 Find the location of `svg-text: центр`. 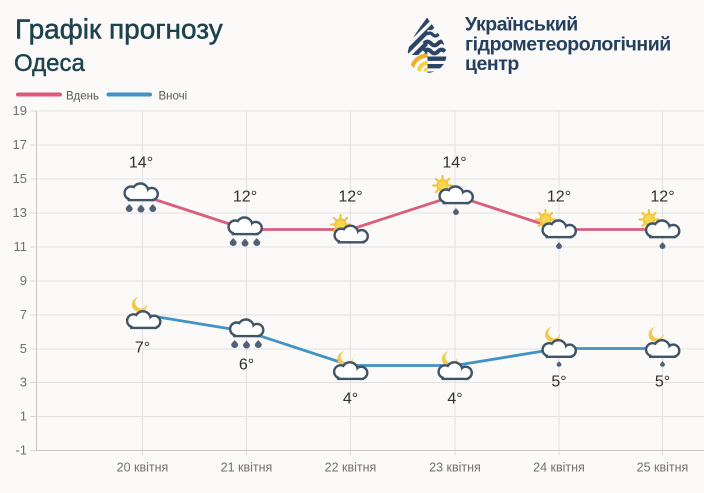

svg-text: центр is located at coordinates (492, 64).